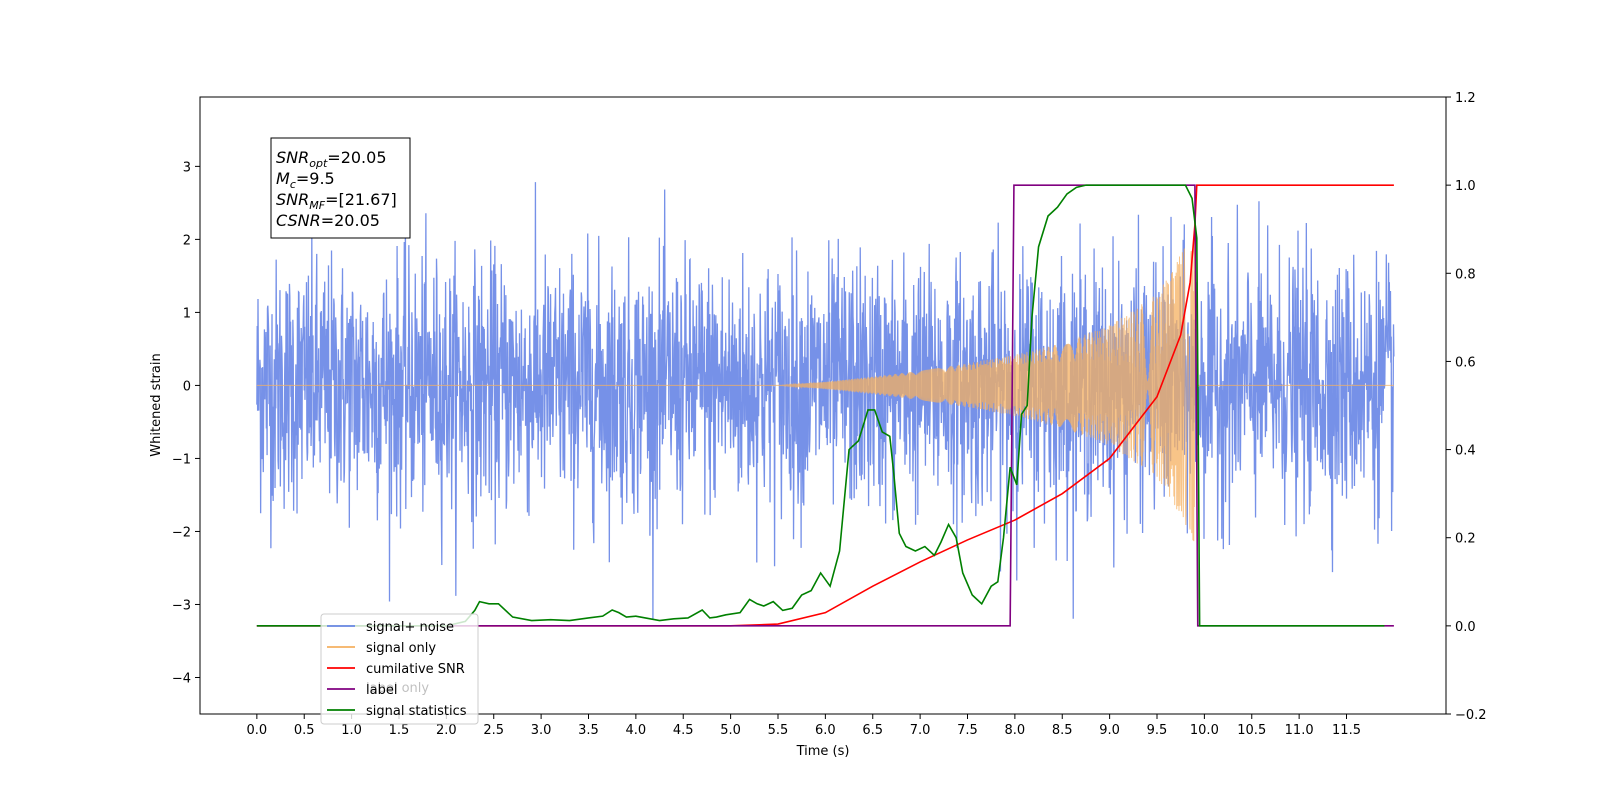 The image size is (1600, 800). What do you see at coordinates (1251, 730) in the screenshot?
I see `x-tick-label: 10.5` at bounding box center [1251, 730].